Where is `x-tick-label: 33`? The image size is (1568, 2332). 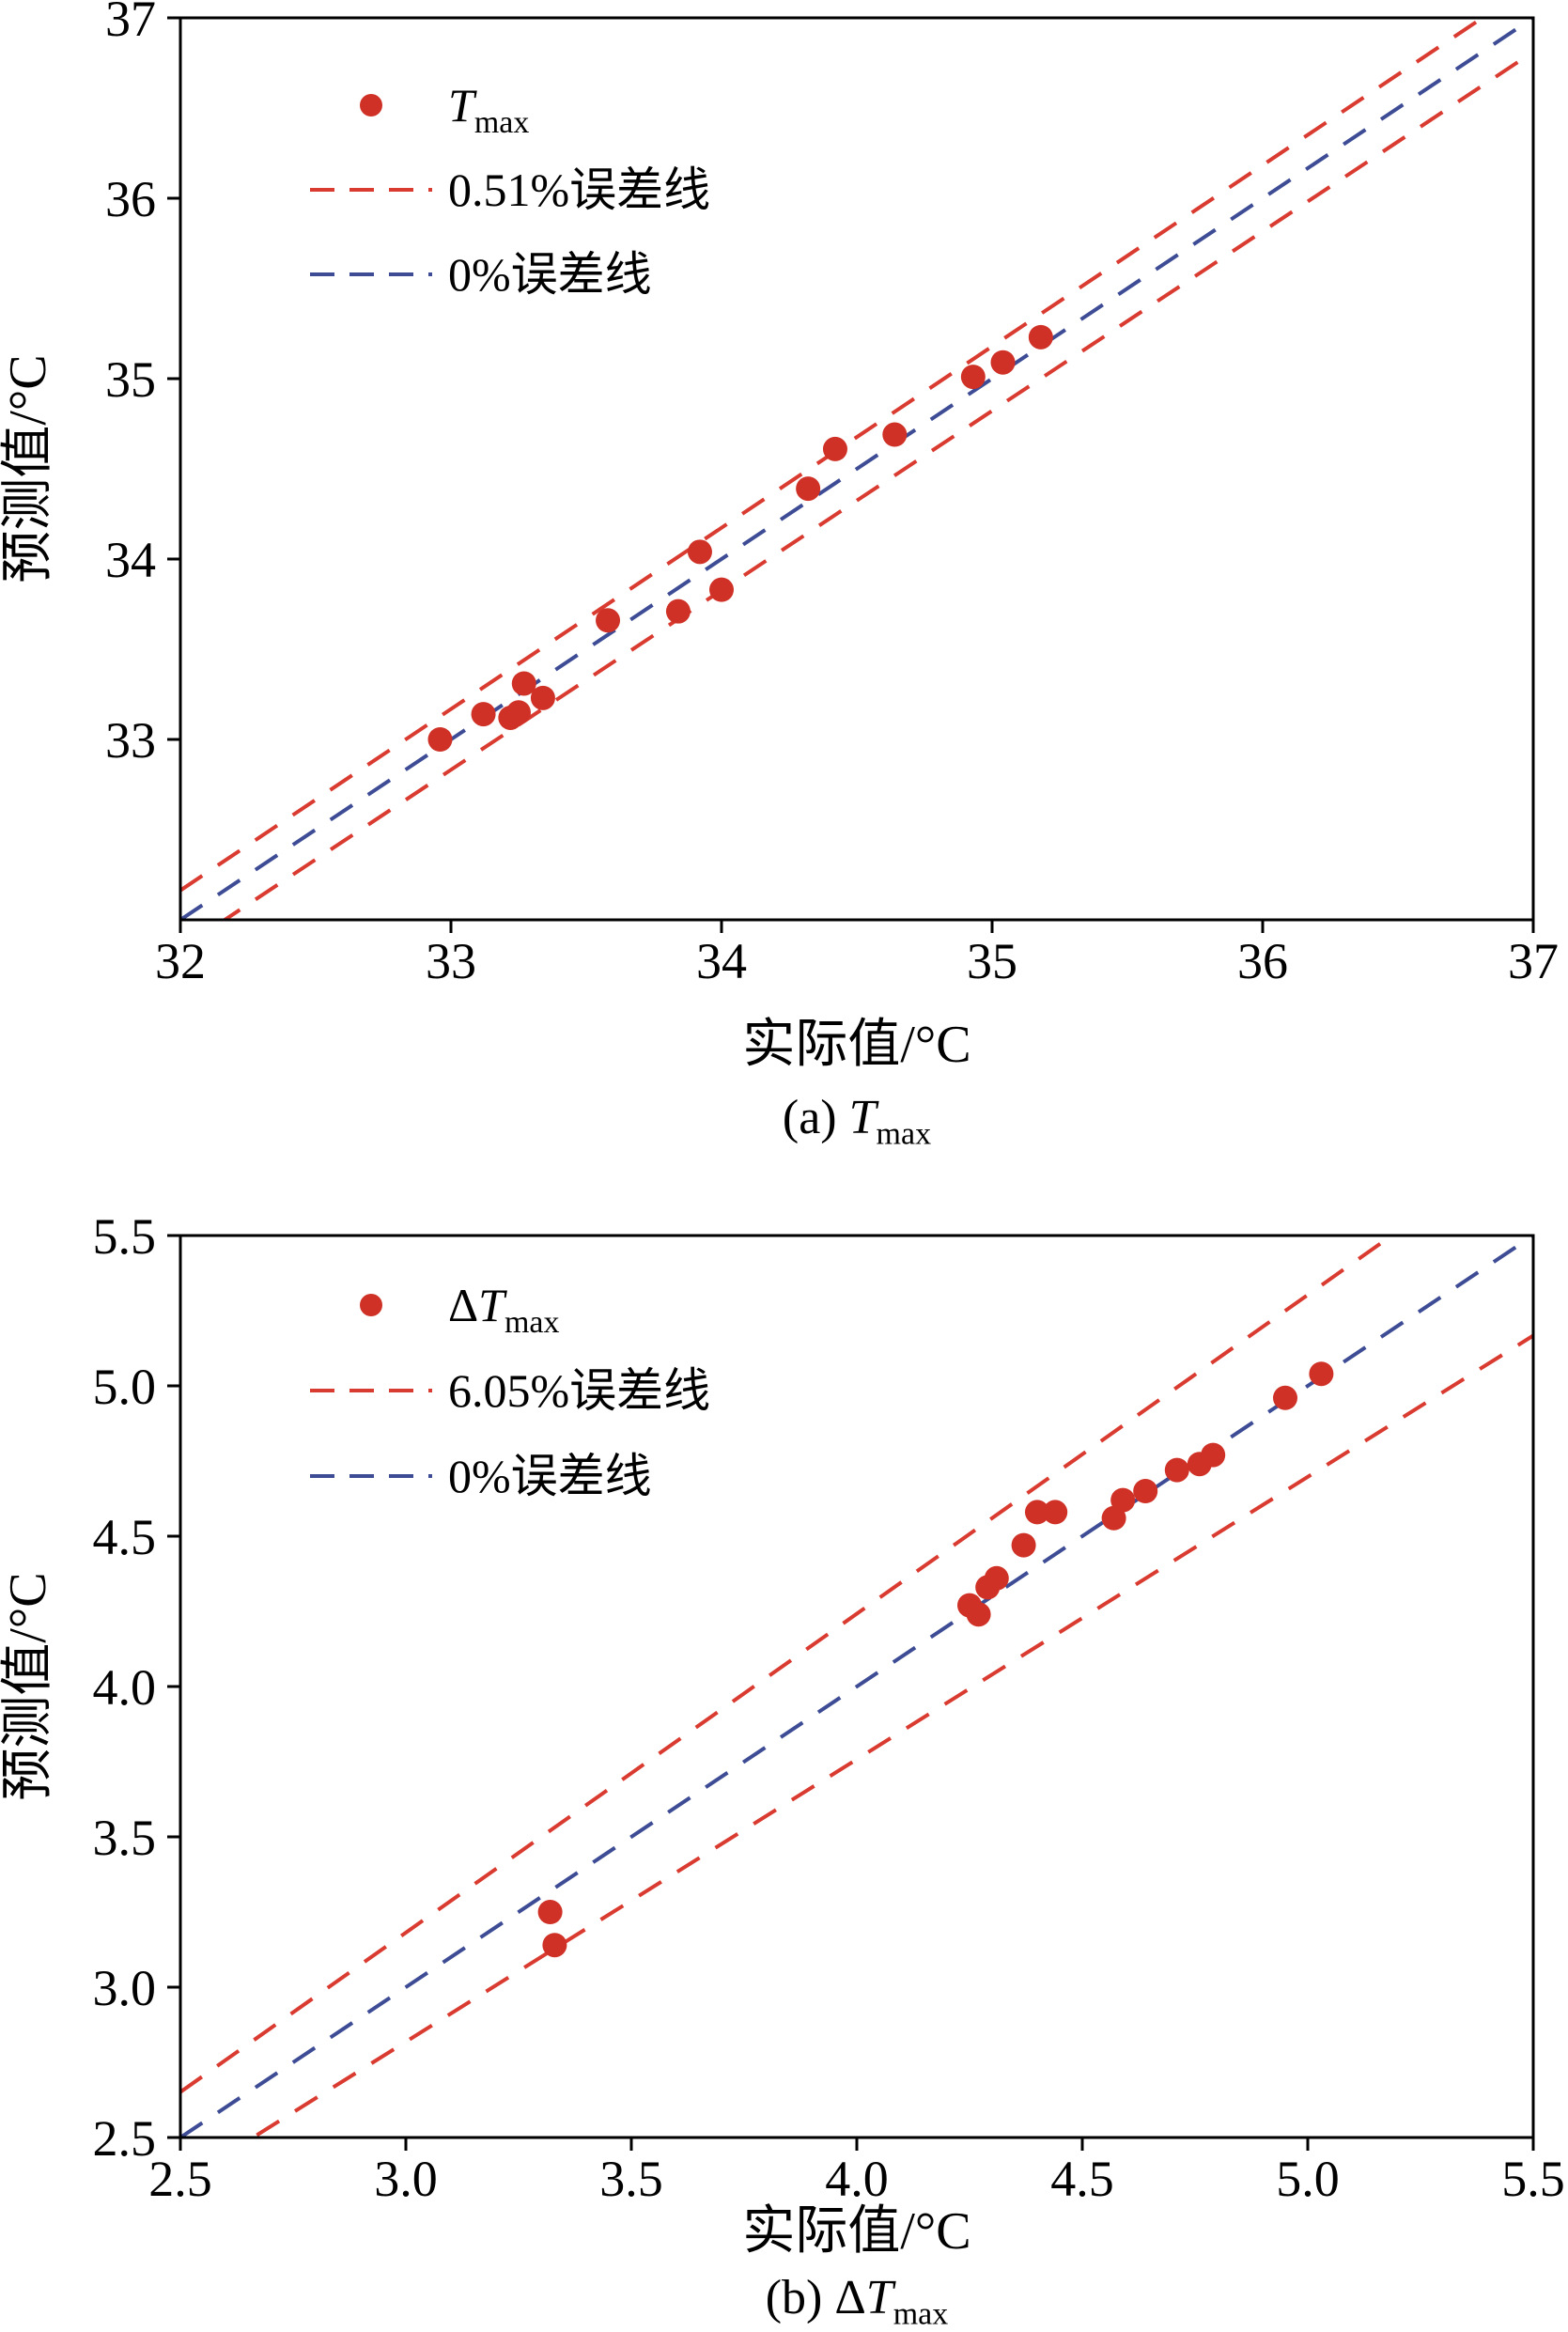 x-tick-label: 33 is located at coordinates (451, 961).